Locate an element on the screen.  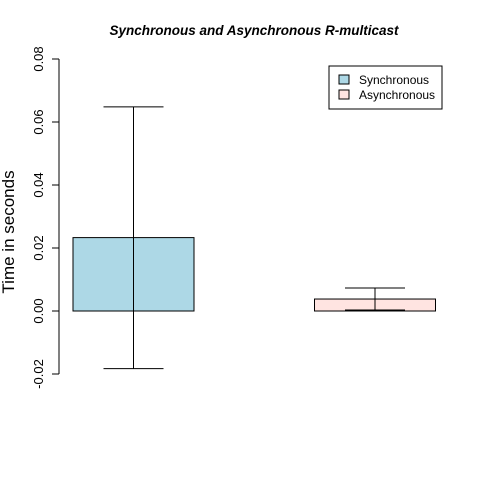
y-tick-label: 0.02 is located at coordinates (38, 247).